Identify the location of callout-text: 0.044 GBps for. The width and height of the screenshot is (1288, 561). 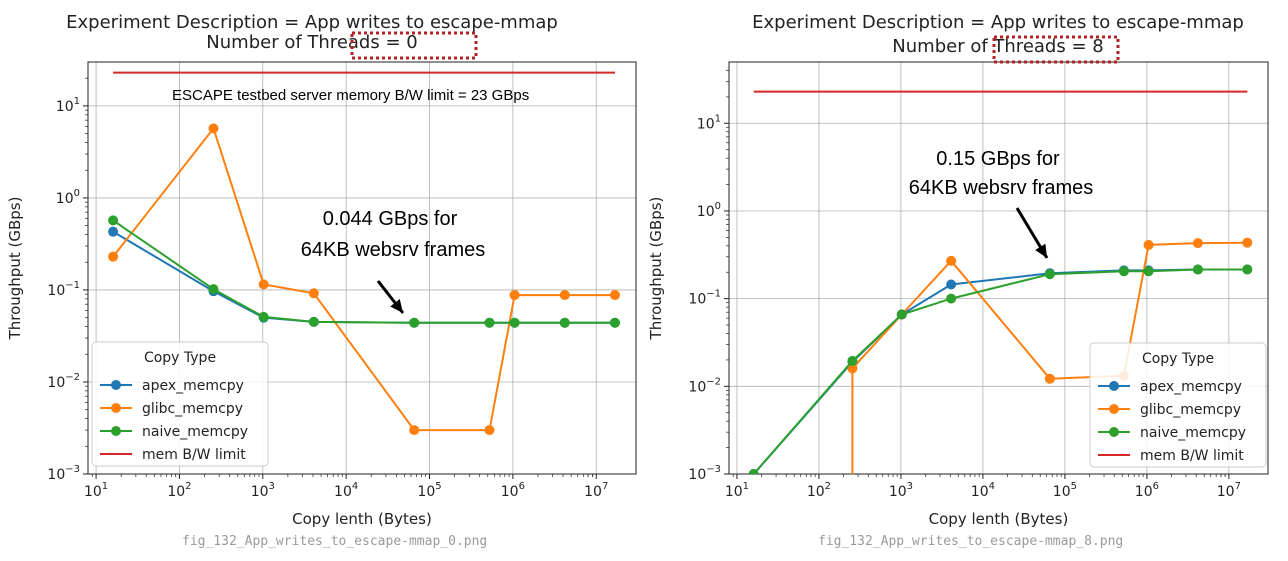
(390, 219).